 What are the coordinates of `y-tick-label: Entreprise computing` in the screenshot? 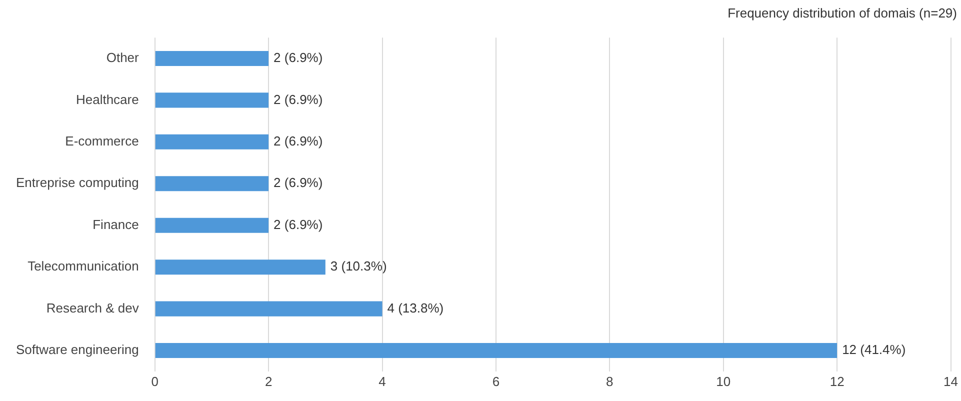 It's located at (77, 182).